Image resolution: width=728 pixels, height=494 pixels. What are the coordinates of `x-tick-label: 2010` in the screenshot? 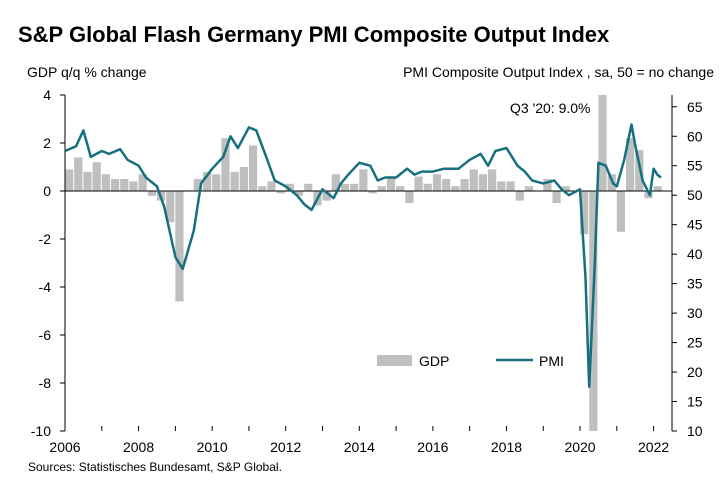 It's located at (212, 447).